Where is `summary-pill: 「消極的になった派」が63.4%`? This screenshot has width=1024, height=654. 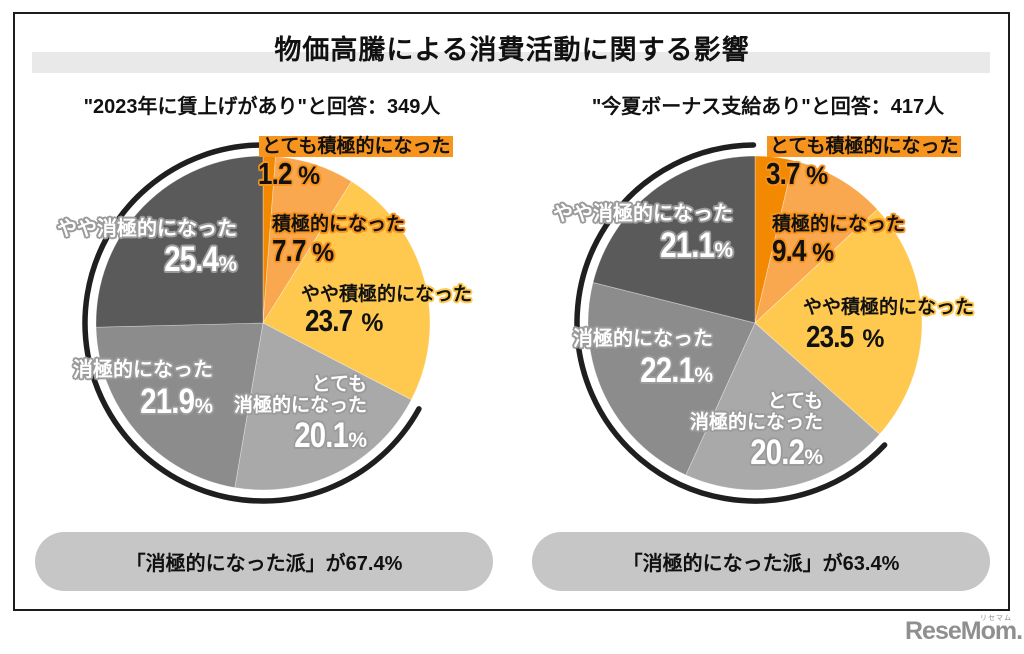
summary-pill: 「消極的になった派」が63.4% is located at coordinates (761, 561).